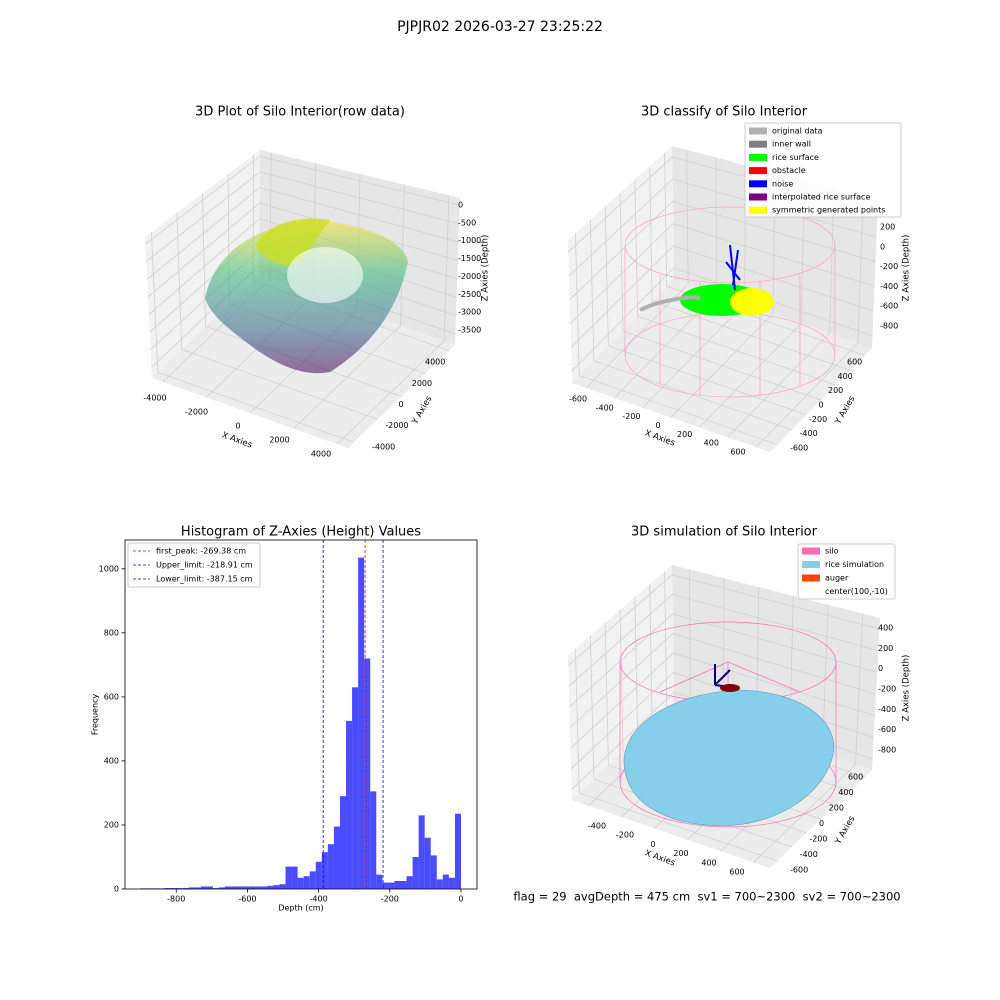 The height and width of the screenshot is (1000, 1000). I want to click on z-tick-label: 200, so click(887, 227).